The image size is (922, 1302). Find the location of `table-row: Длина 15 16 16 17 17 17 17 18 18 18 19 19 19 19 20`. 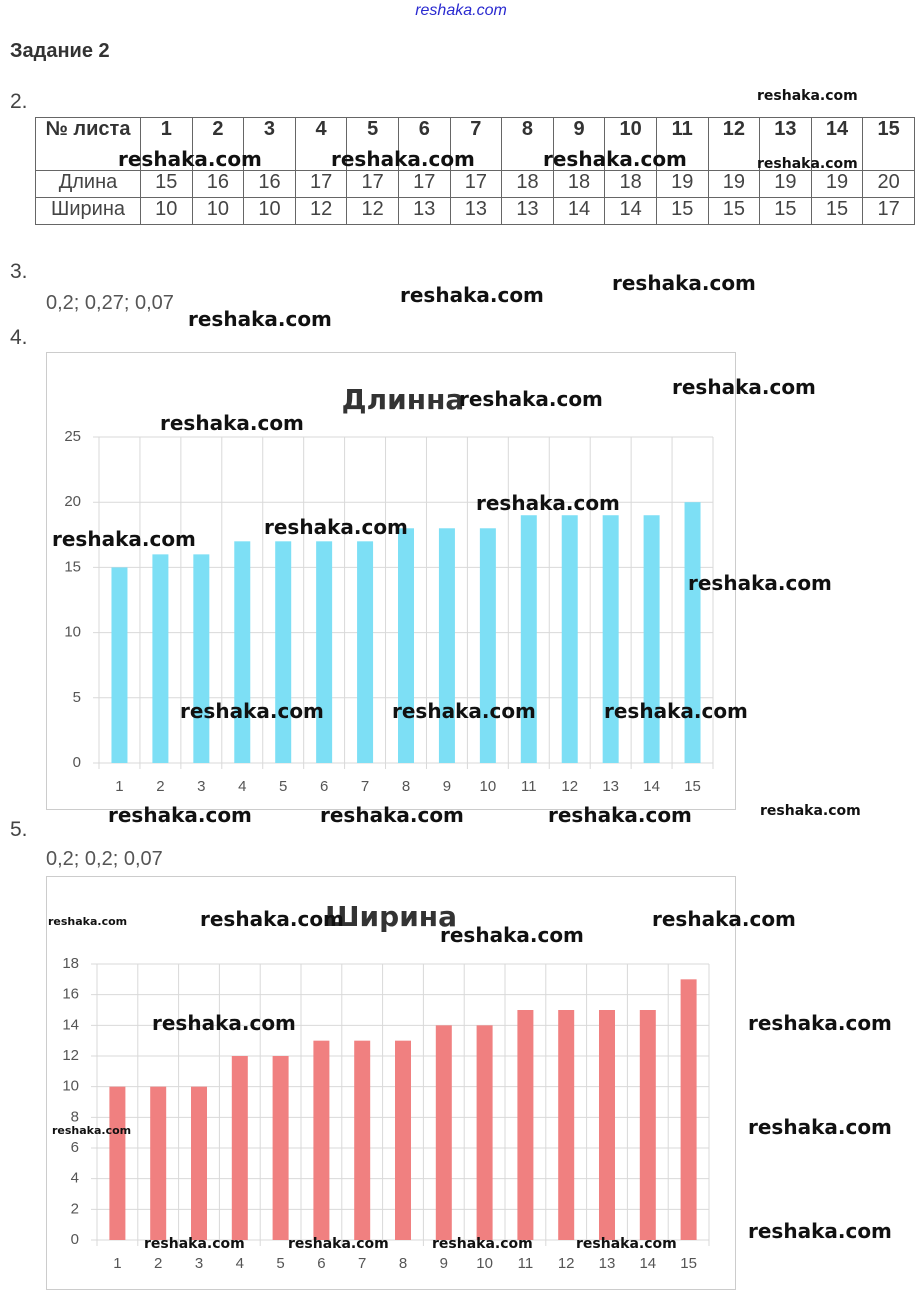

table-row: Длина 15 16 16 17 17 17 17 18 18 18 19 19 19 19 20 is located at coordinates (475, 184).